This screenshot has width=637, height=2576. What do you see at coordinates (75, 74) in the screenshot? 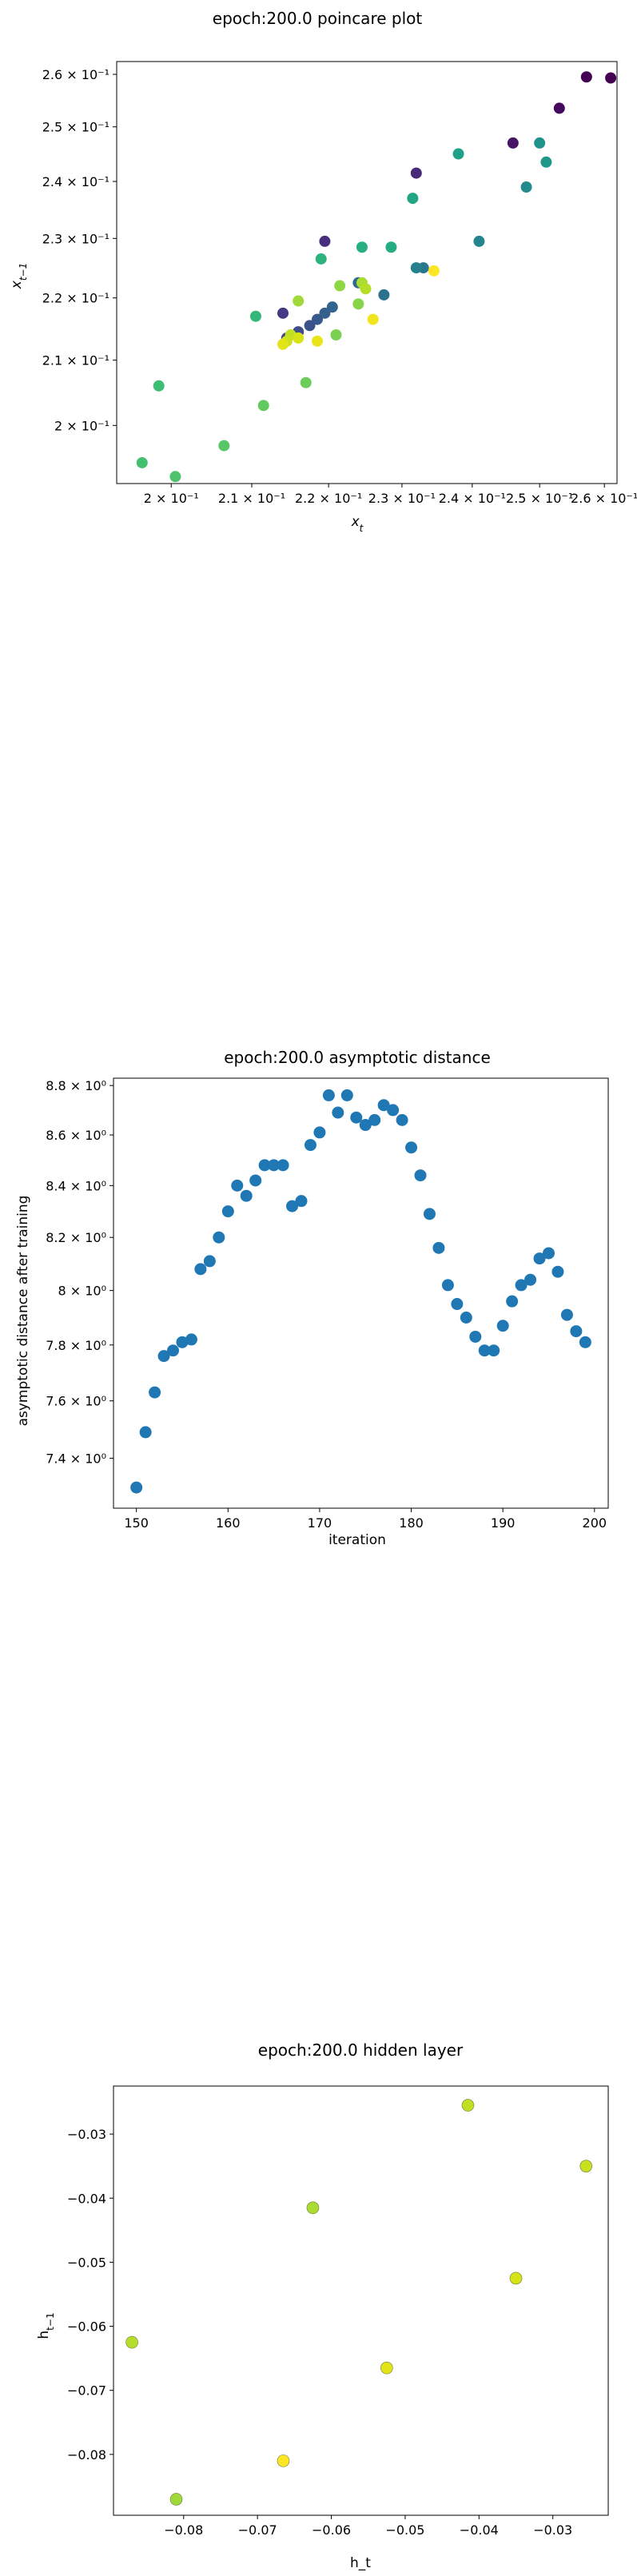
I see `y-tick-label: 2.6 × 10⁻¹` at bounding box center [75, 74].